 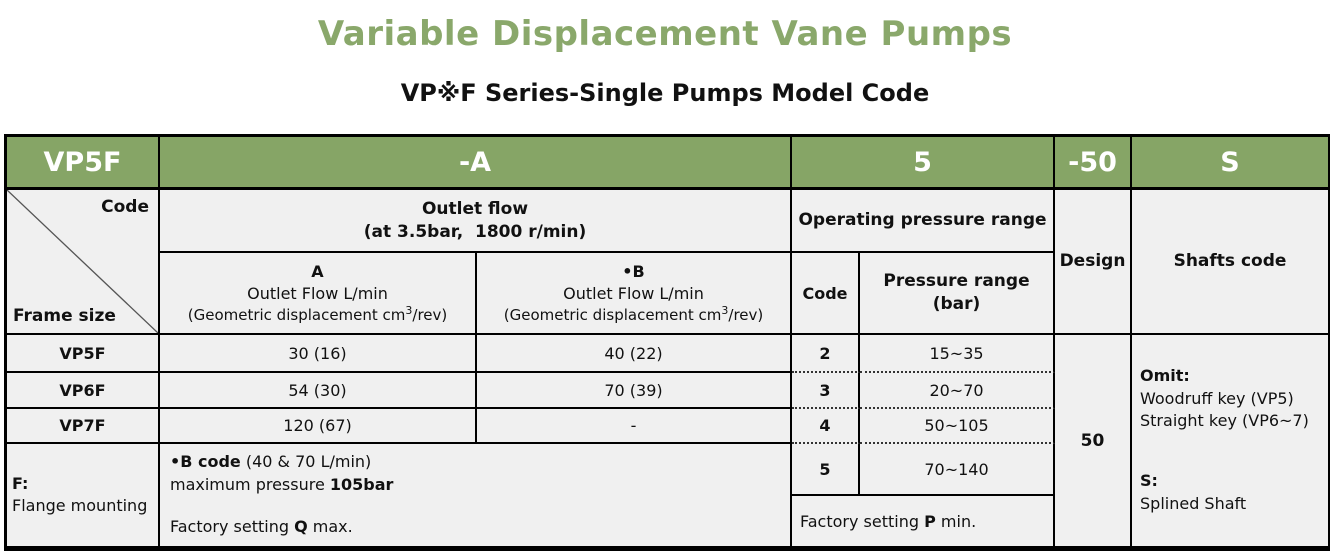 What do you see at coordinates (957, 294) in the screenshot?
I see `pressure-range-header: Pressure range (bar)` at bounding box center [957, 294].